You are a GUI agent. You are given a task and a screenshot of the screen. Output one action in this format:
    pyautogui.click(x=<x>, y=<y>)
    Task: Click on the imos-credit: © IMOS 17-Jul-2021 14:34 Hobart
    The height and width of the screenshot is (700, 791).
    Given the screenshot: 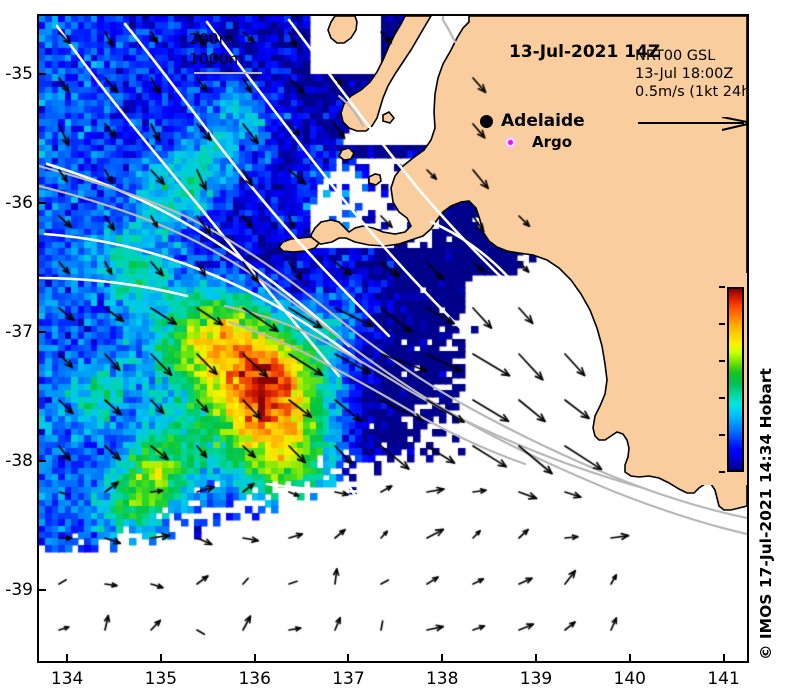 What is the action you would take?
    pyautogui.click(x=766, y=514)
    